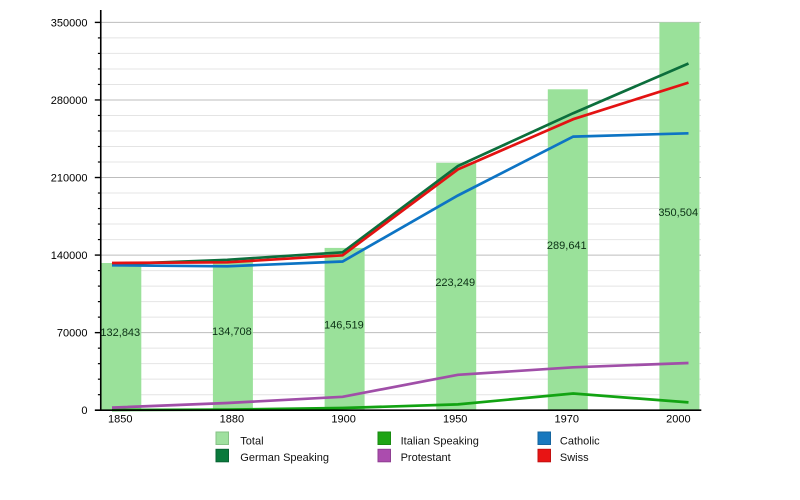 The image size is (800, 500). What do you see at coordinates (455, 283) in the screenshot?
I see `svg-text: 223,249` at bounding box center [455, 283].